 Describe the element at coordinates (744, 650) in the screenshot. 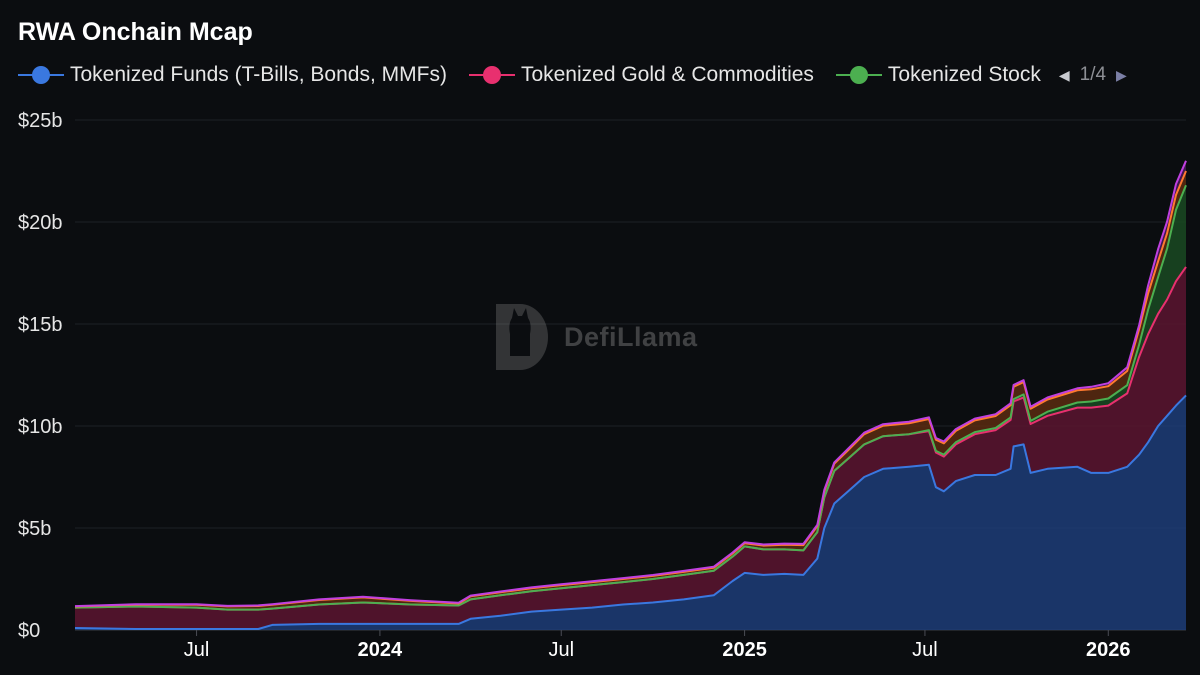

I see `x-tick-label: 2025` at that location.